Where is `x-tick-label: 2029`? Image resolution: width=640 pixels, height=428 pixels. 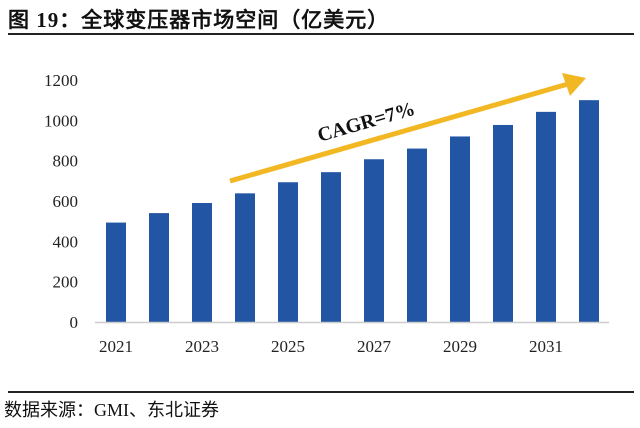
x-tick-label: 2029 is located at coordinates (460, 346).